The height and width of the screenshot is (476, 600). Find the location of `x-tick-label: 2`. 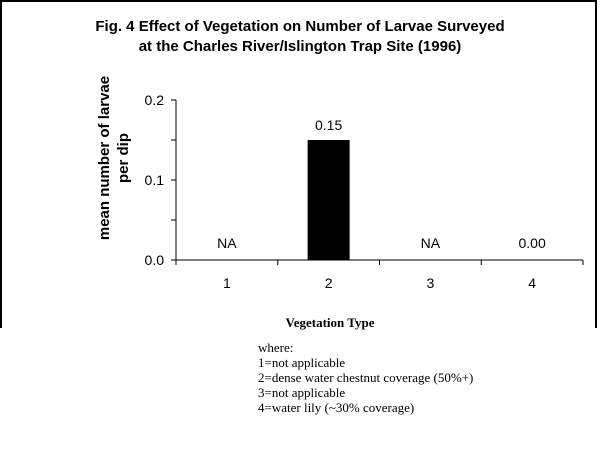

x-tick-label: 2 is located at coordinates (329, 283).